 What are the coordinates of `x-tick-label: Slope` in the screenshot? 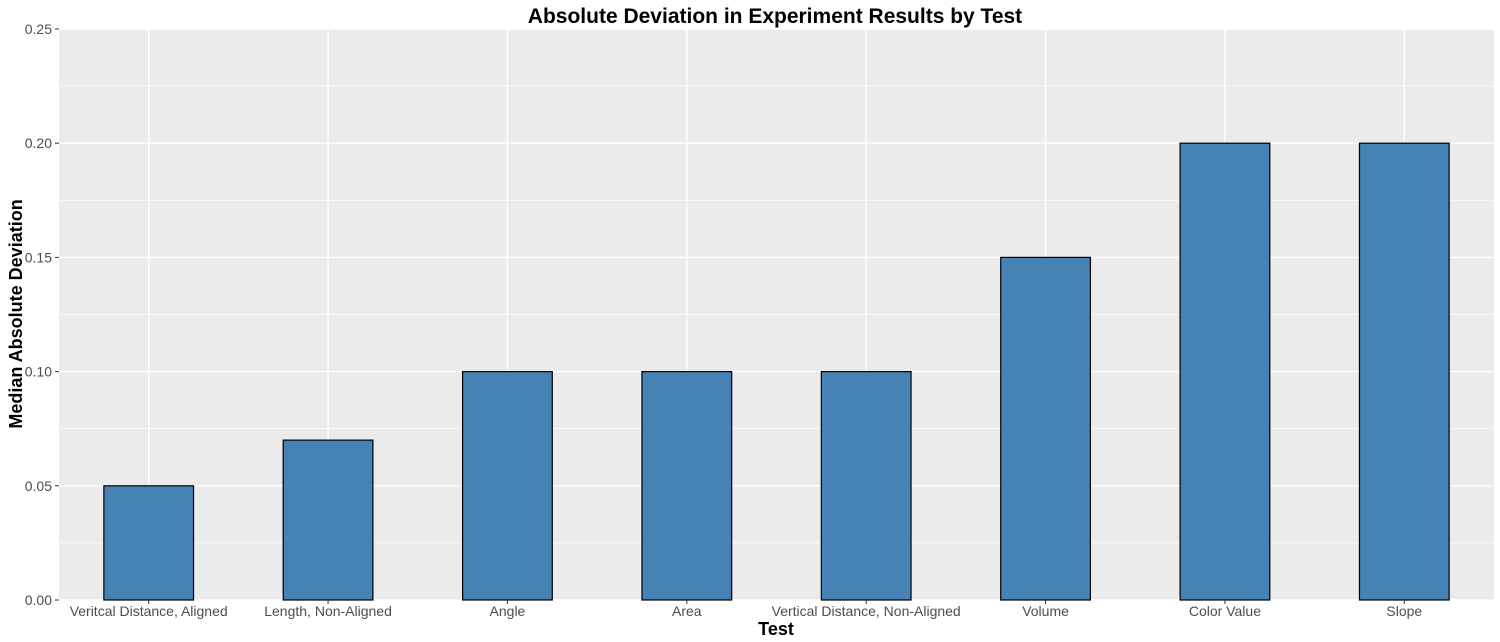 It's located at (1404, 611).